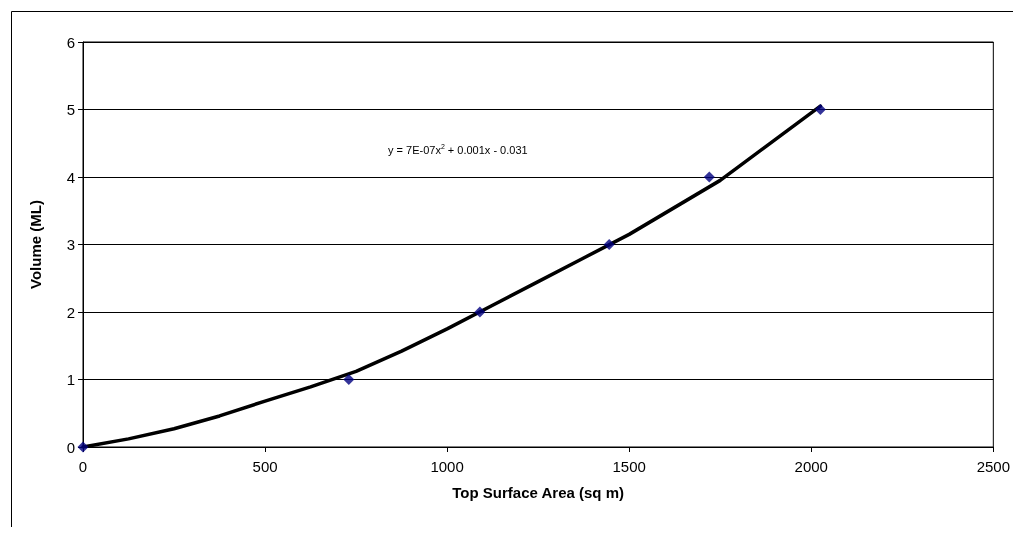 The width and height of the screenshot is (1019, 535). I want to click on y-axis-title: Volume (ML), so click(35, 244).